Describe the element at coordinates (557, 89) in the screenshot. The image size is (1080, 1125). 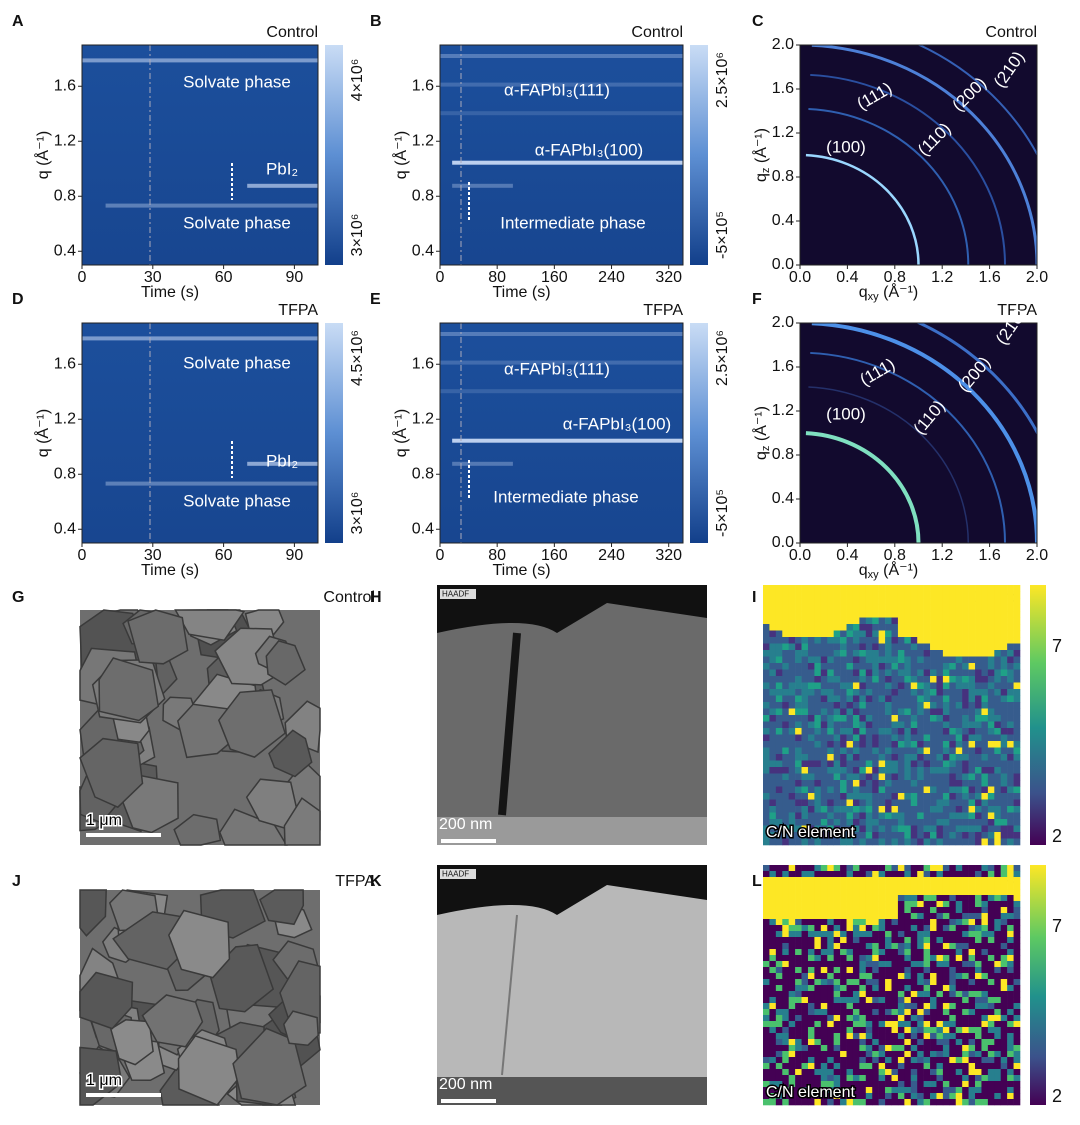
I see `annotation: α-FAPbI₃(111)` at that location.